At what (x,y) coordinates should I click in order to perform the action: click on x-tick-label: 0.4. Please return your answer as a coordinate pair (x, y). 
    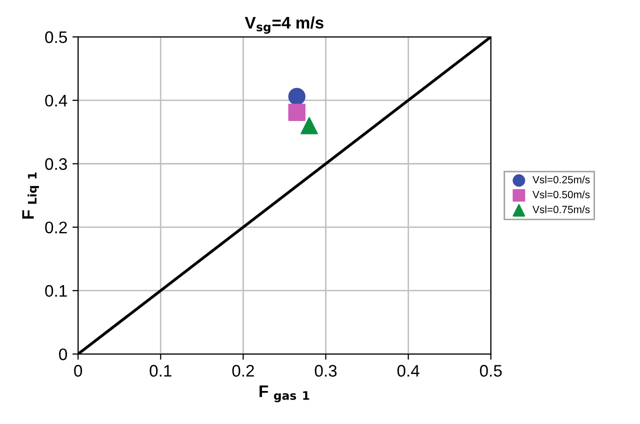
    Looking at the image, I should click on (408, 370).